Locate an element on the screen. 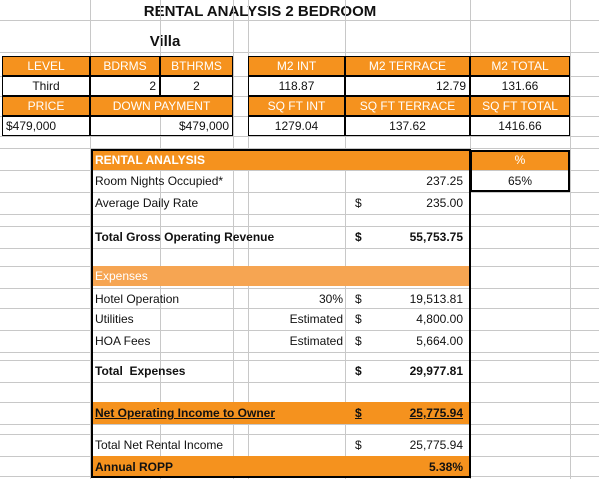 The image size is (599, 479). amount: 4,800.00 is located at coordinates (439, 319).